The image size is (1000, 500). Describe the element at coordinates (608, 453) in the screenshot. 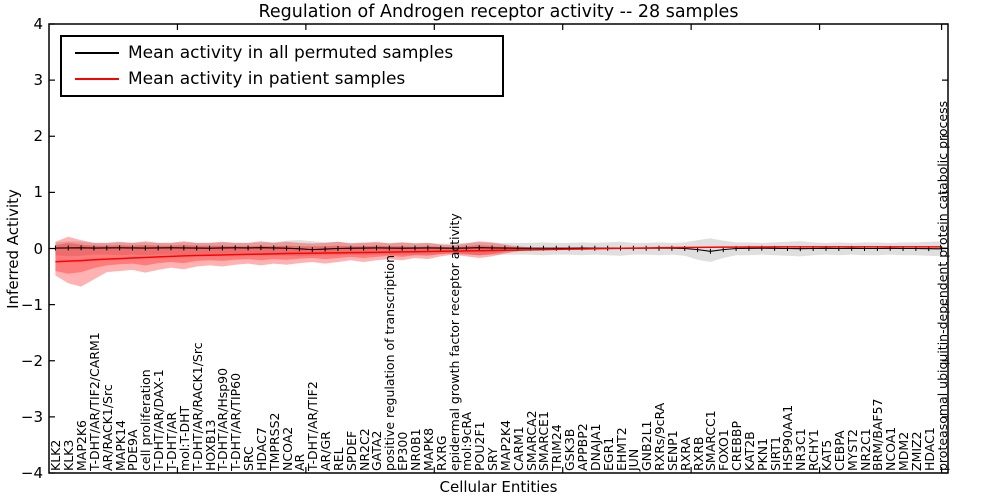

I see `x-tick-label: EGR1` at that location.